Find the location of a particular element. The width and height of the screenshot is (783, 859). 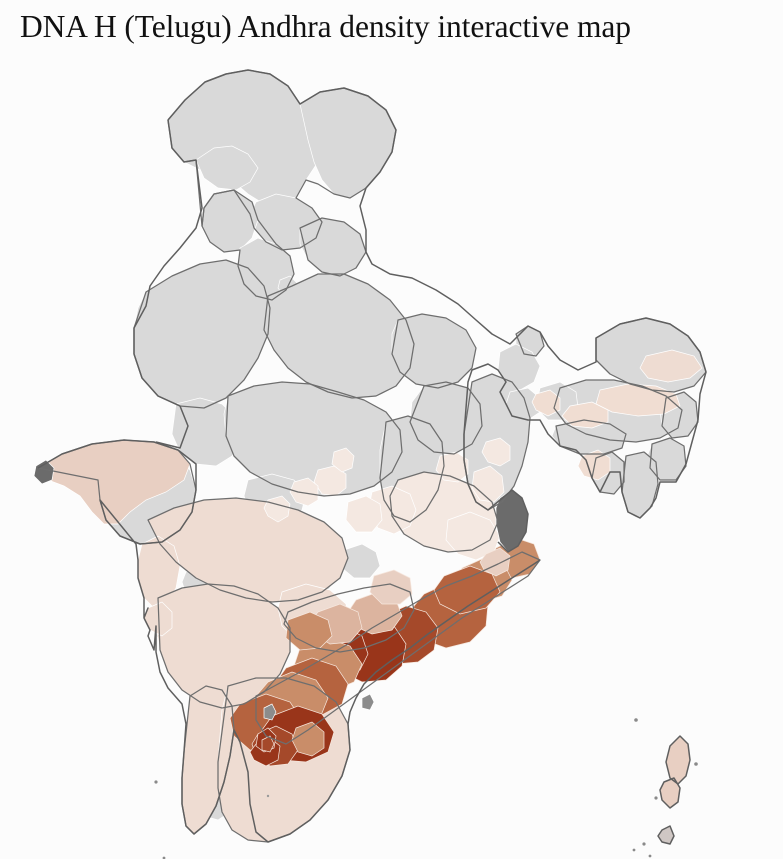

state-border-assam is located at coordinates (618, 411).